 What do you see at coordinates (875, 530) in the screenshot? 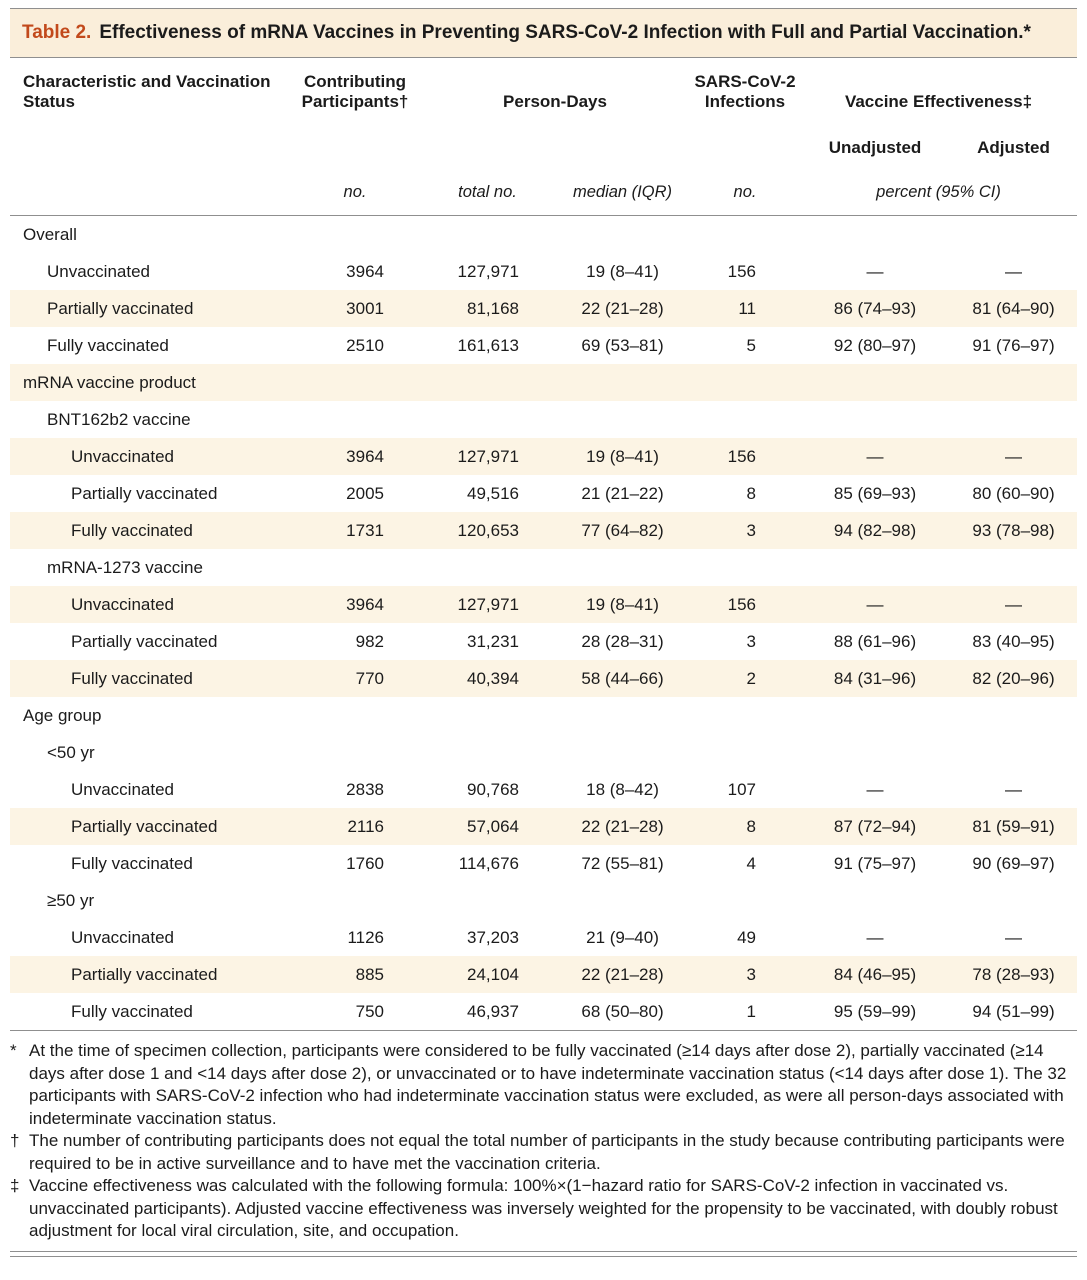
I see `cell-ve-unadjusted: 94 (82–98)` at bounding box center [875, 530].